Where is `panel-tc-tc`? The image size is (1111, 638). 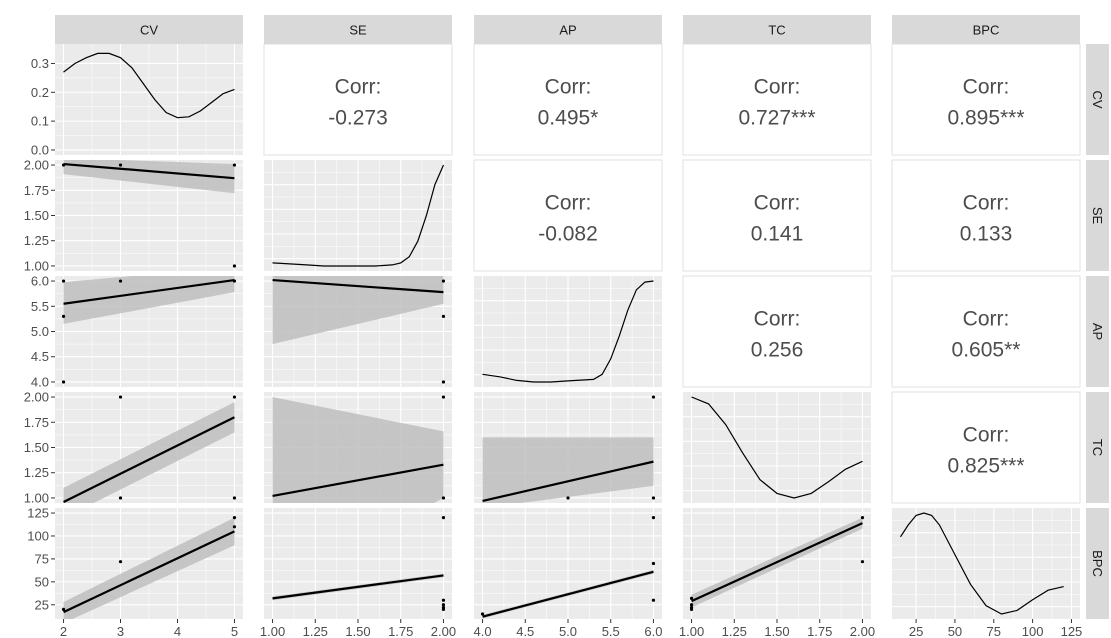 panel-tc-tc is located at coordinates (777, 447).